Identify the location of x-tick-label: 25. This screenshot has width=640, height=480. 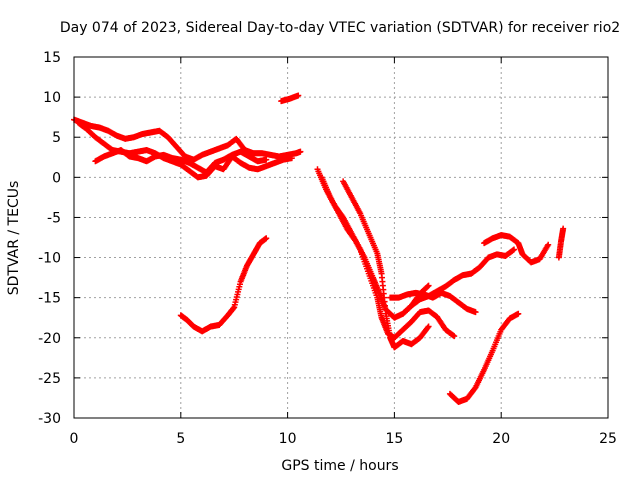
(608, 439).